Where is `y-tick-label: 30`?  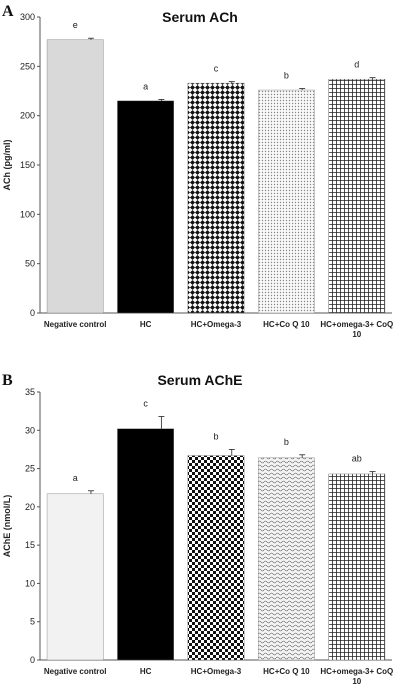 y-tick-label: 30 is located at coordinates (30, 430).